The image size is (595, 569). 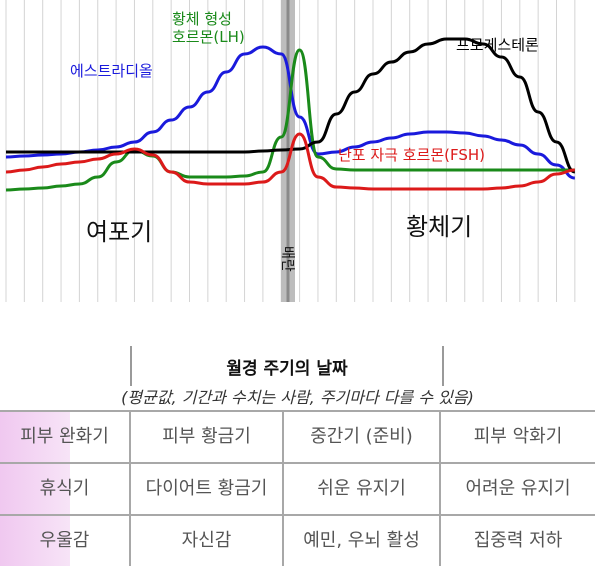 I want to click on phase-label-follicular: 여포기, so click(x=119, y=232).